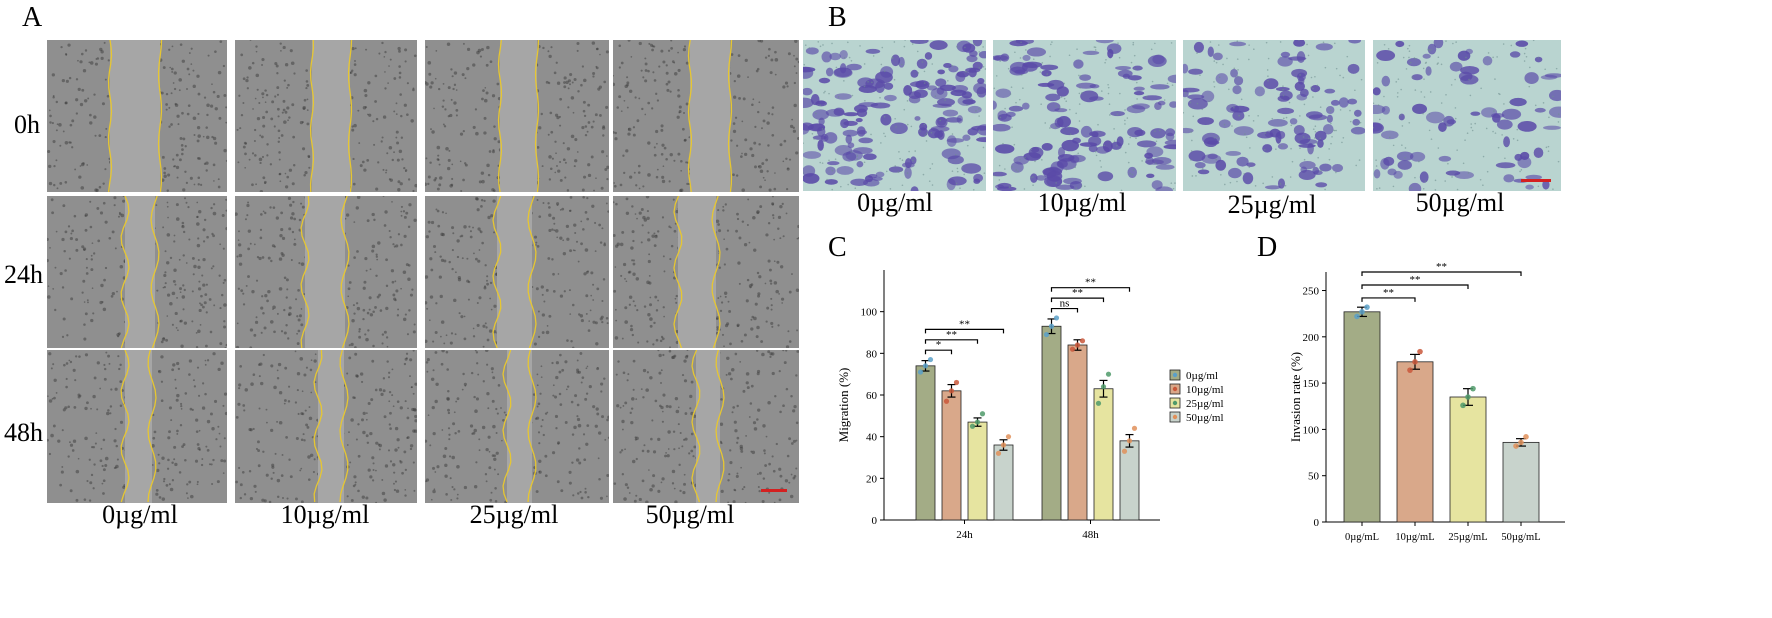 The height and width of the screenshot is (618, 1772). I want to click on y-tick-label: 150, so click(1311, 384).